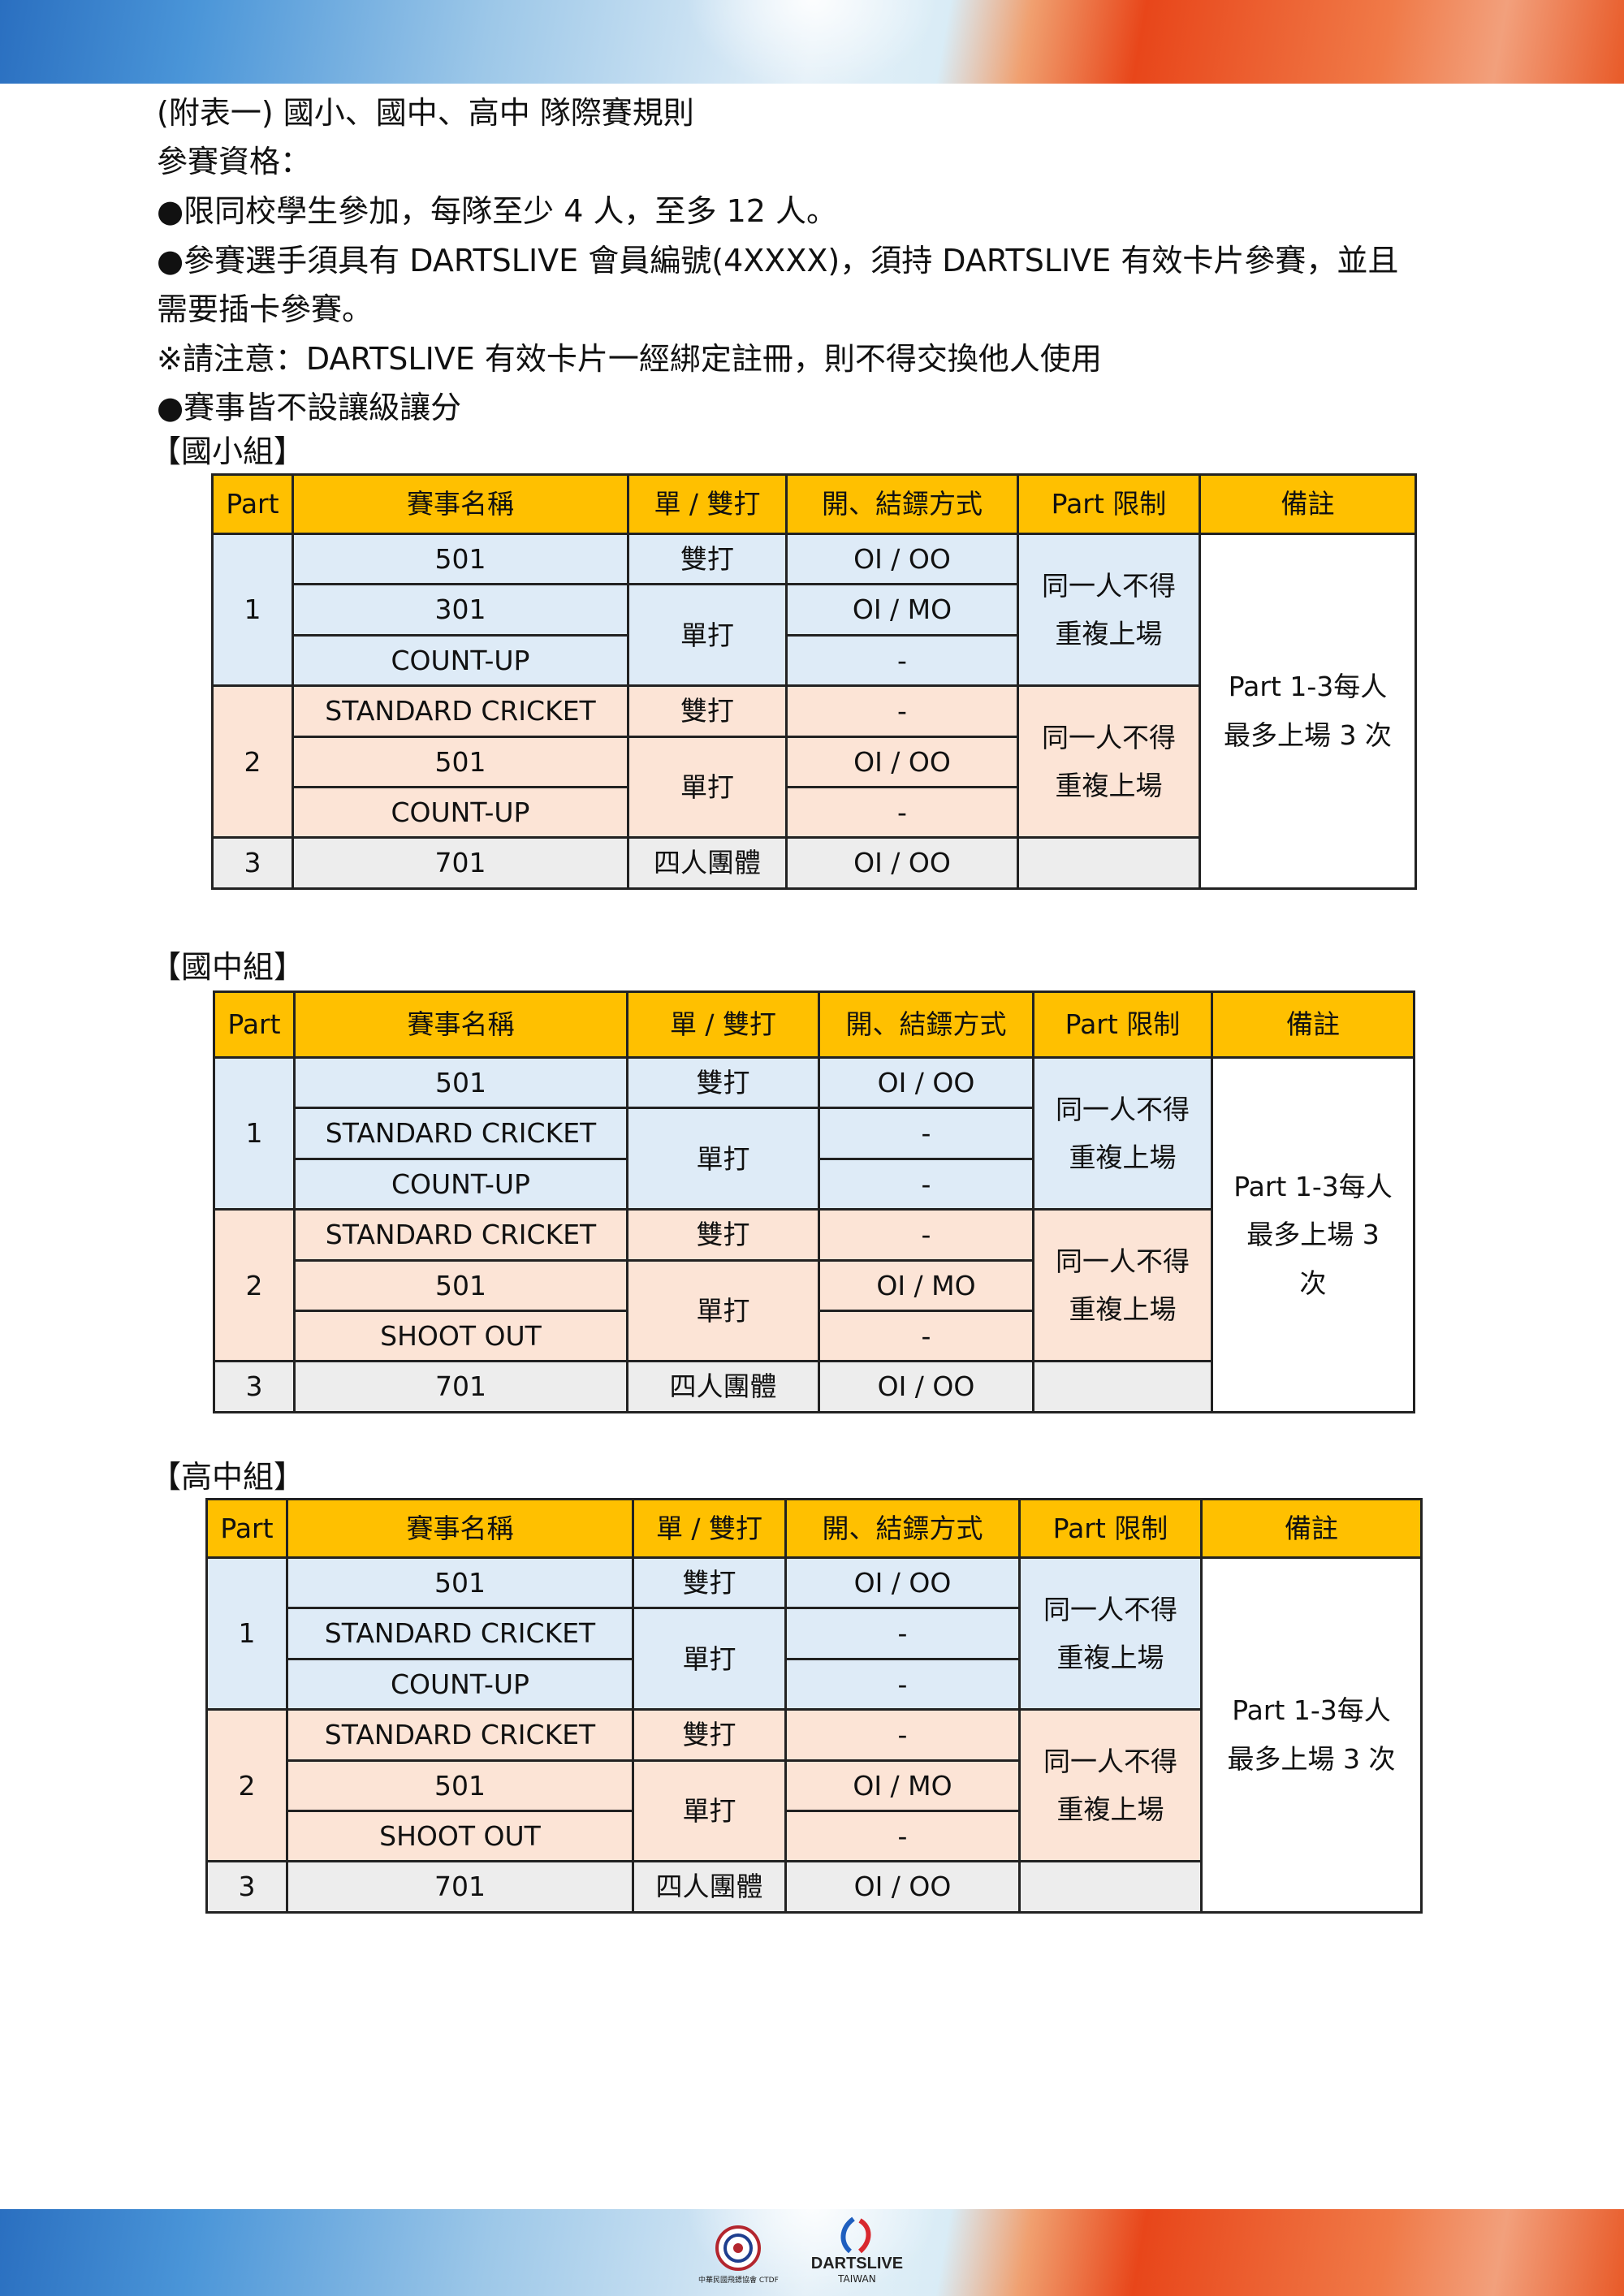 This screenshot has height=2296, width=1624. I want to click on header-banner, so click(812, 42).